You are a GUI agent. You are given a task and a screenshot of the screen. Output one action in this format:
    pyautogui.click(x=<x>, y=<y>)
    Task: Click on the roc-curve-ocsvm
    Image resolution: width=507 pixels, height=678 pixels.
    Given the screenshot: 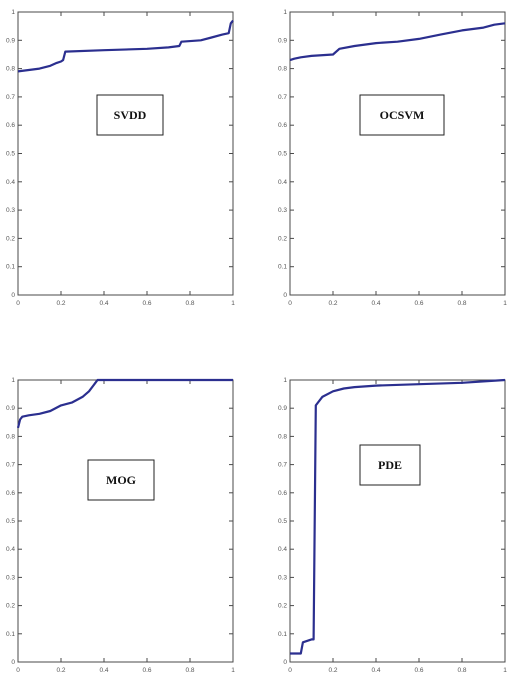 What is the action you would take?
    pyautogui.click(x=397, y=42)
    